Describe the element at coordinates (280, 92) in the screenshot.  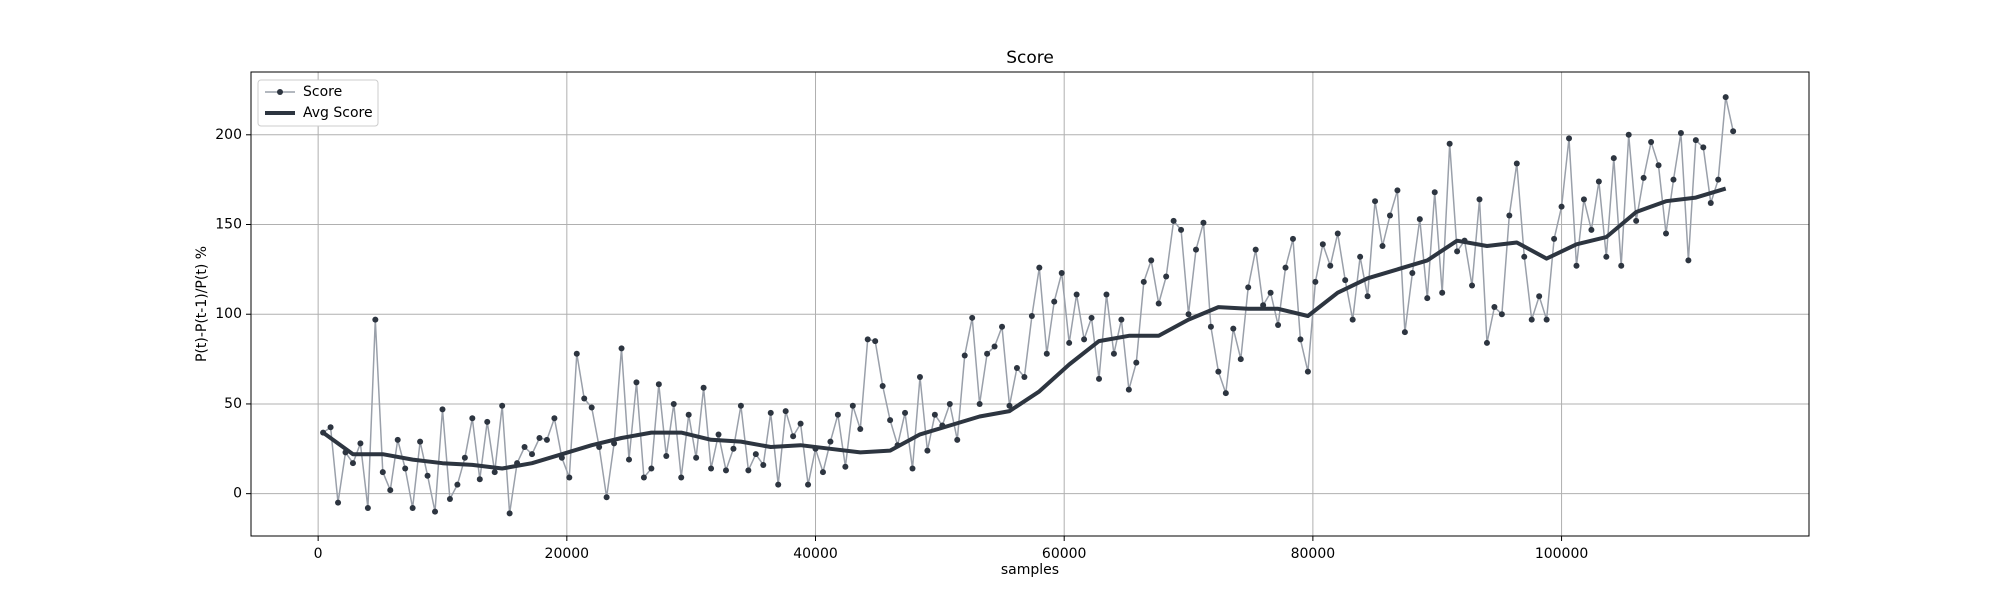
I see `legend-marker` at that location.